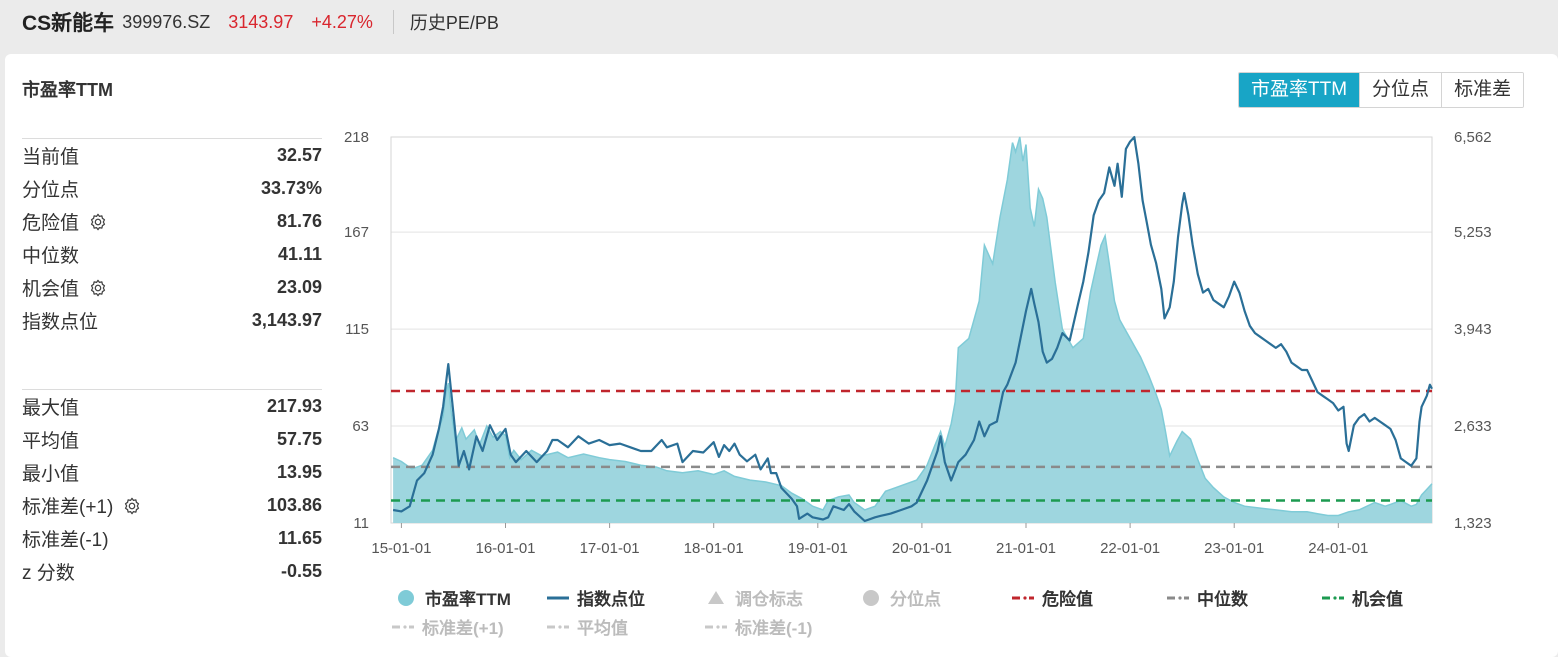 The width and height of the screenshot is (1558, 657). Describe the element at coordinates (922, 548) in the screenshot. I see `x-tick-label: 20-01-01` at that location.